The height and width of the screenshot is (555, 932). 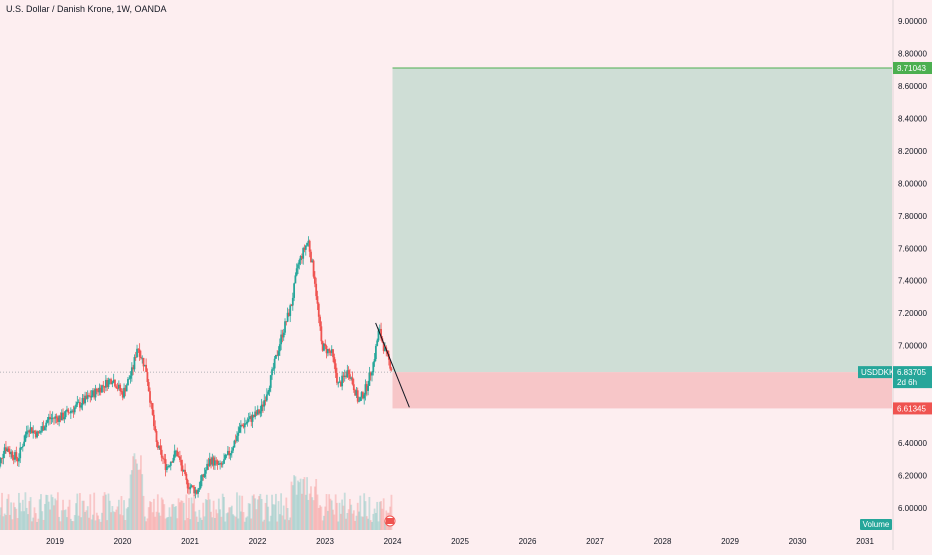 What do you see at coordinates (912, 248) in the screenshot?
I see `price-tick-label: 7.60000` at bounding box center [912, 248].